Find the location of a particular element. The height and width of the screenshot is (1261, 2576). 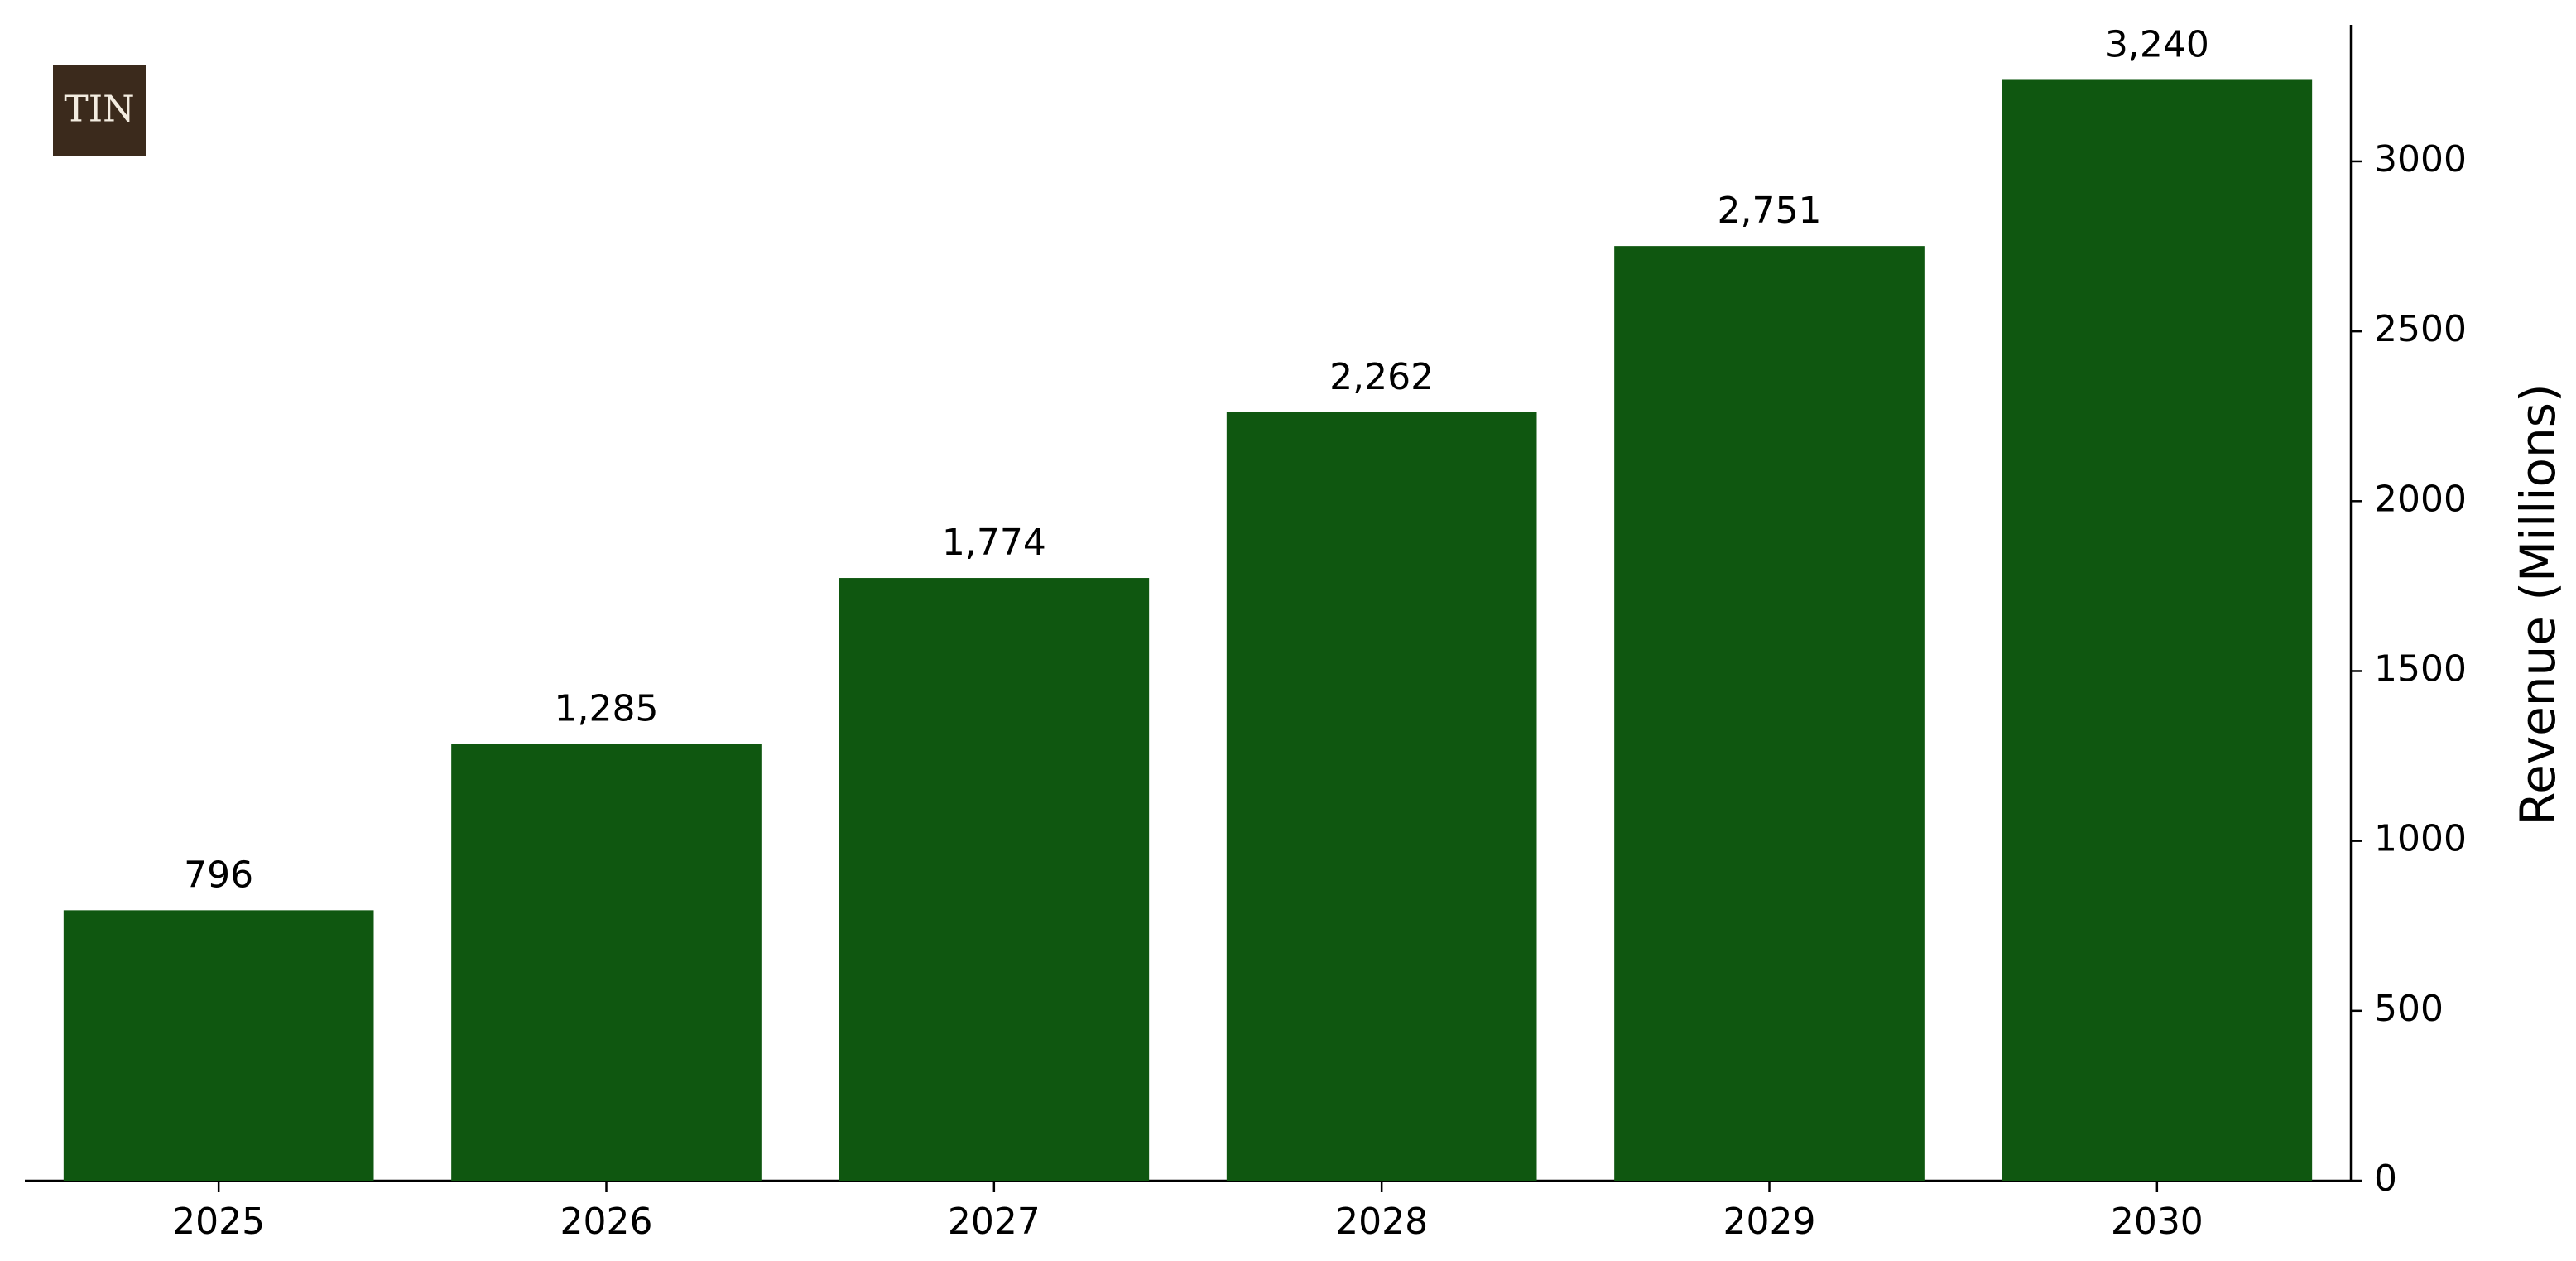

y-axis-label: Revenue (Millions) is located at coordinates (2538, 604).